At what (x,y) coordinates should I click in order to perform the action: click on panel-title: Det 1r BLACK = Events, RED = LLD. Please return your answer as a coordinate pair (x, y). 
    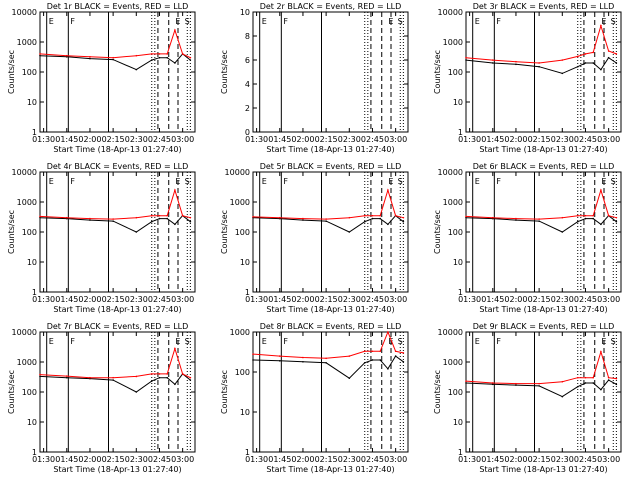
    Looking at the image, I should click on (118, 6).